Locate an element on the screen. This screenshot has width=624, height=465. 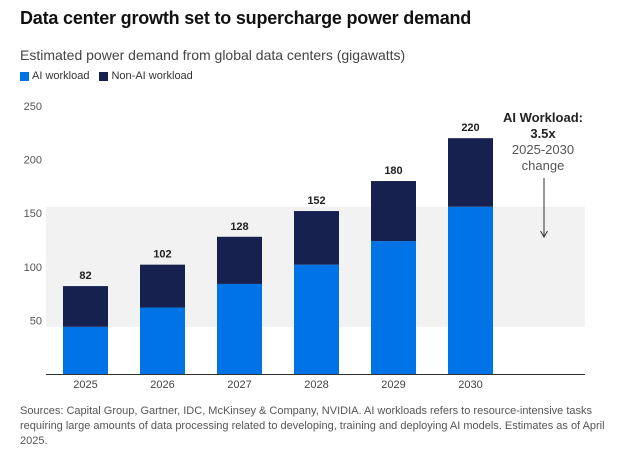
total-label-2027: 128 is located at coordinates (239, 227).